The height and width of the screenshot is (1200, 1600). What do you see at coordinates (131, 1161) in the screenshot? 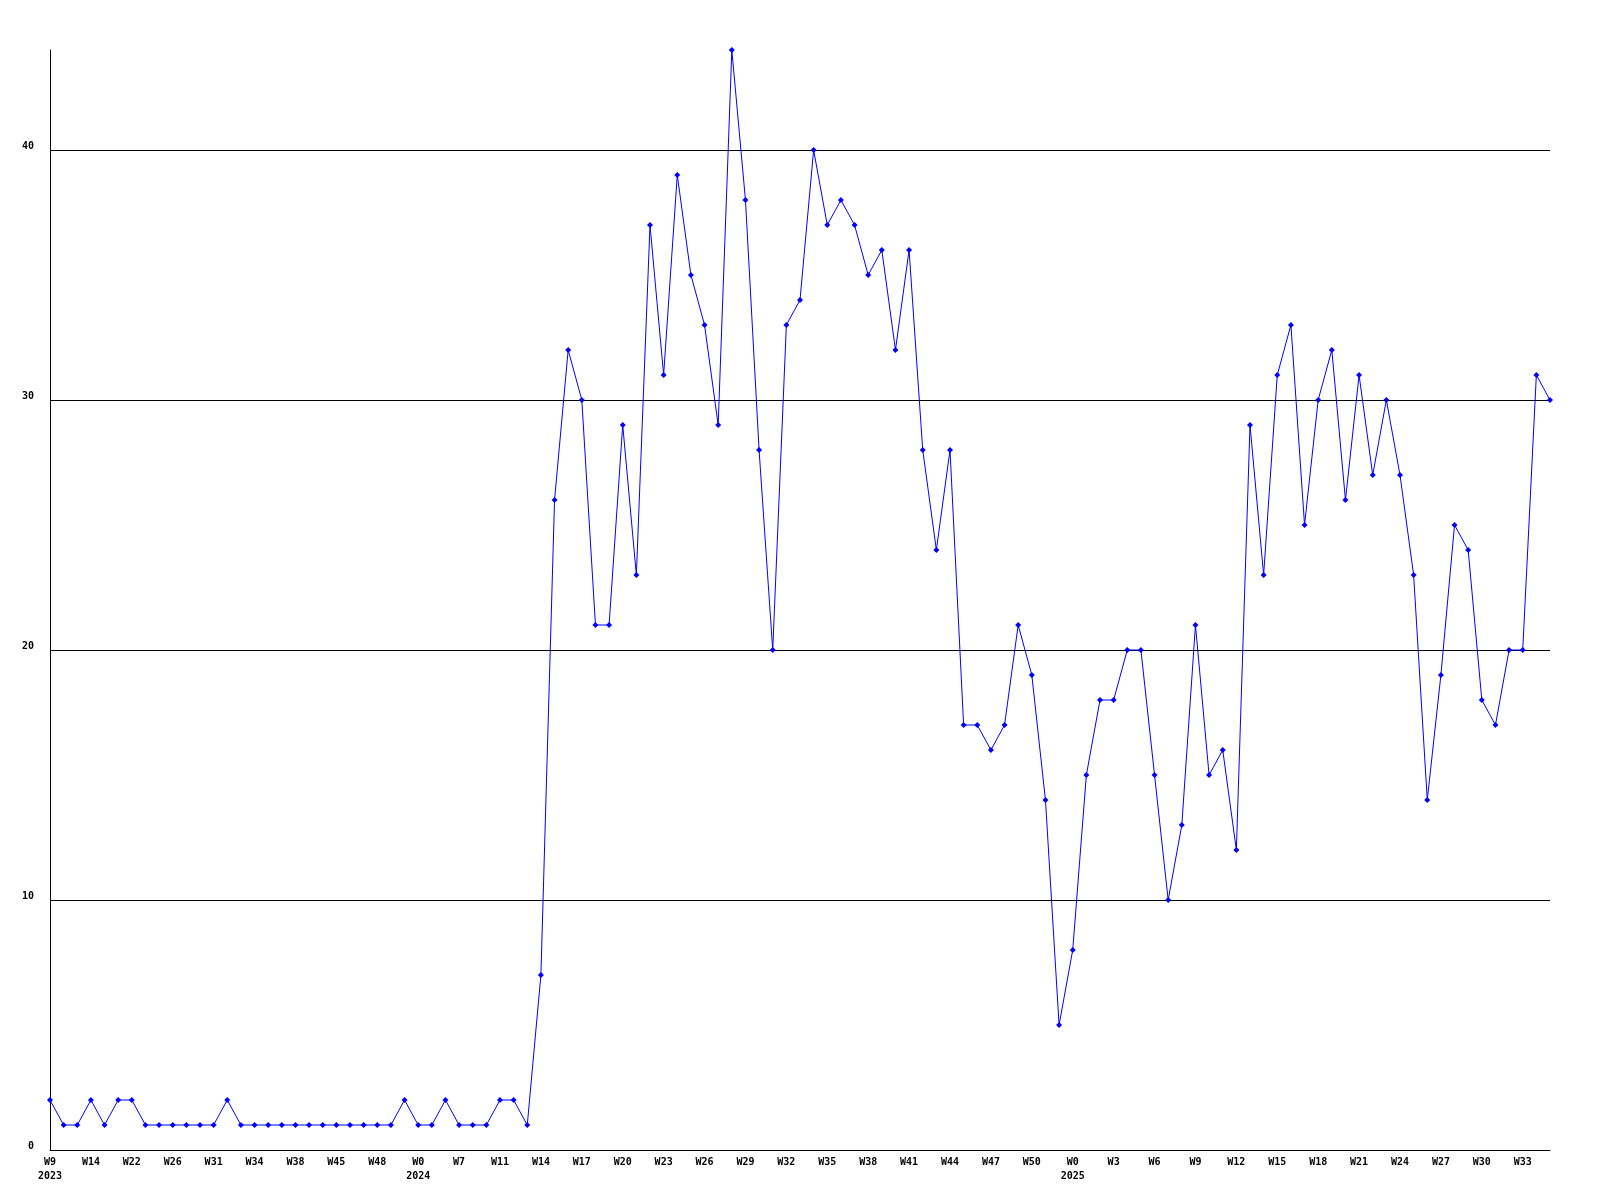
I see `x-tick-label: W22` at bounding box center [131, 1161].